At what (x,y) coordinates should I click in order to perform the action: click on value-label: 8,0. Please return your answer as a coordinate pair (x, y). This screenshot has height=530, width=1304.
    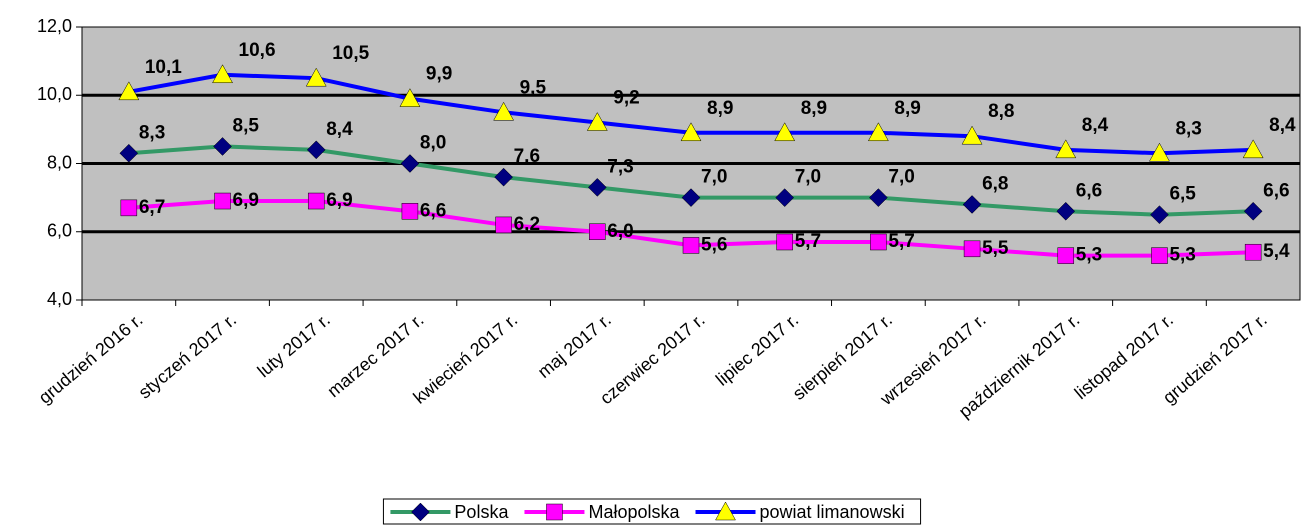
    Looking at the image, I should click on (433, 143).